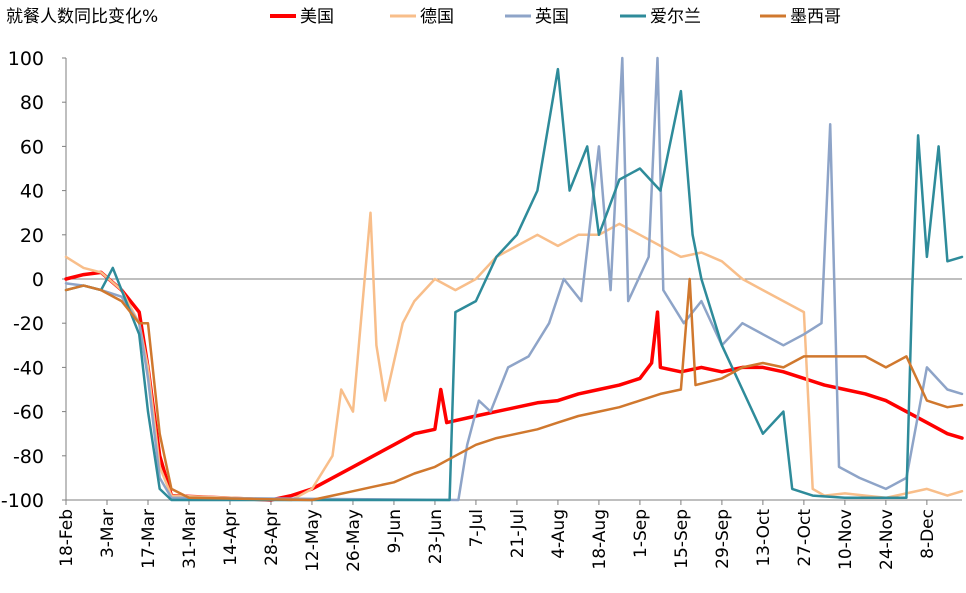 The width and height of the screenshot is (966, 593). What do you see at coordinates (805, 538) in the screenshot?
I see `x-tick-label: 27-Oct` at bounding box center [805, 538].